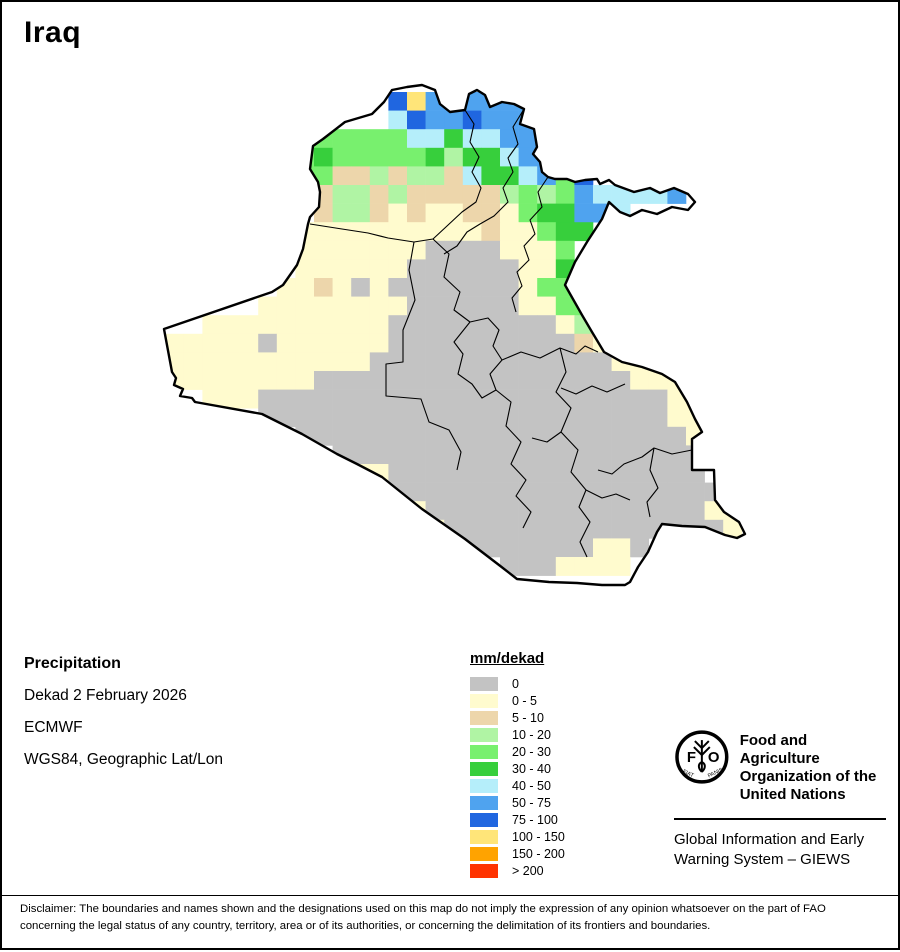 This screenshot has height=952, width=900. What do you see at coordinates (531, 751) in the screenshot?
I see `legend-label: 20 - 30` at bounding box center [531, 751].